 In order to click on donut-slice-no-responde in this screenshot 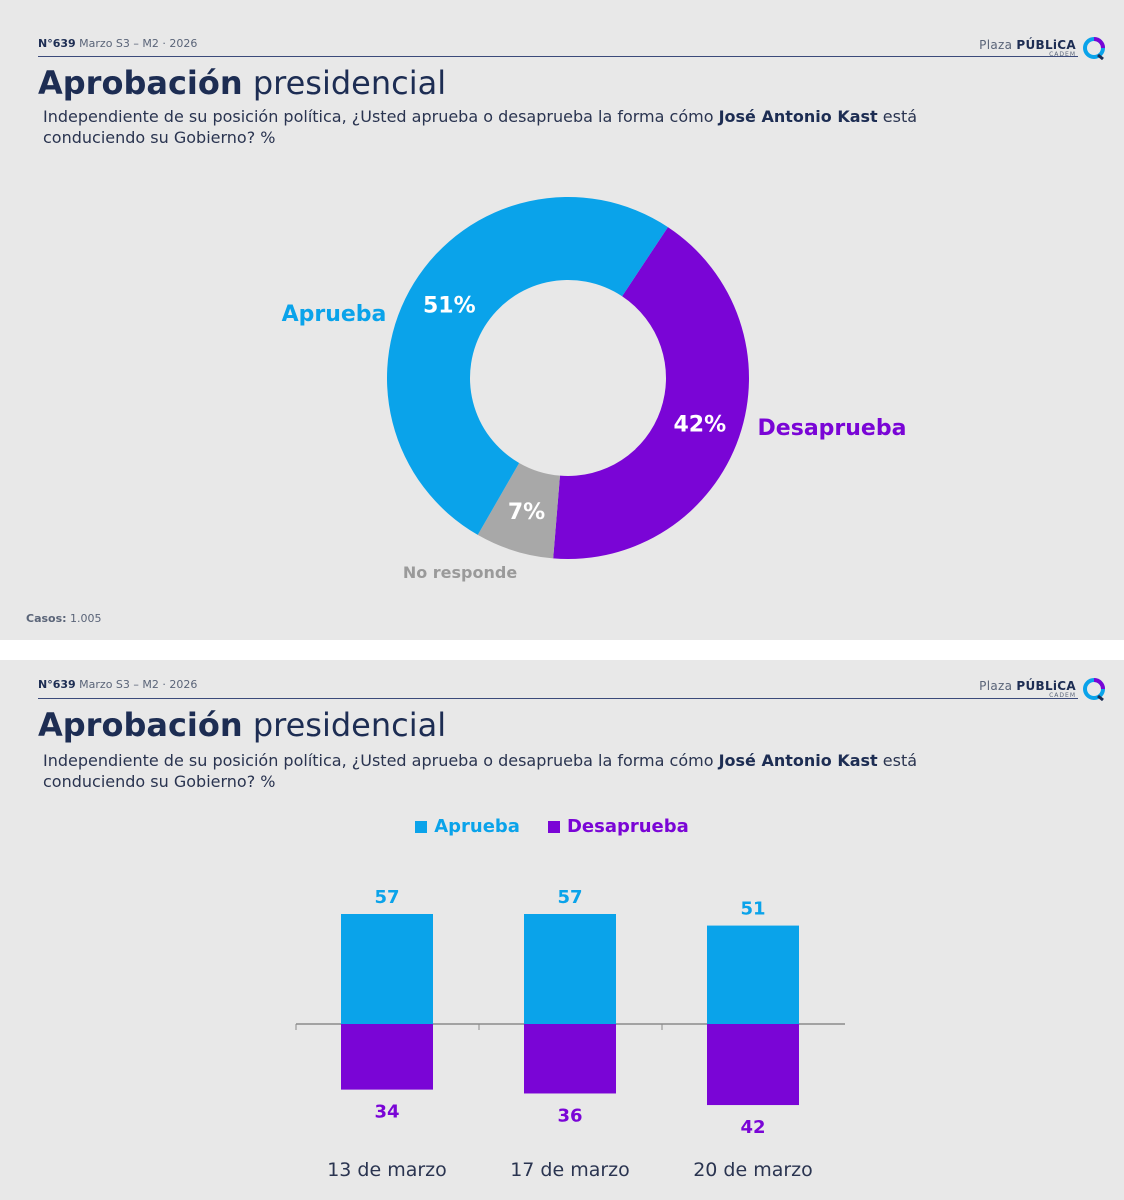, I will do `click(518, 510)`.